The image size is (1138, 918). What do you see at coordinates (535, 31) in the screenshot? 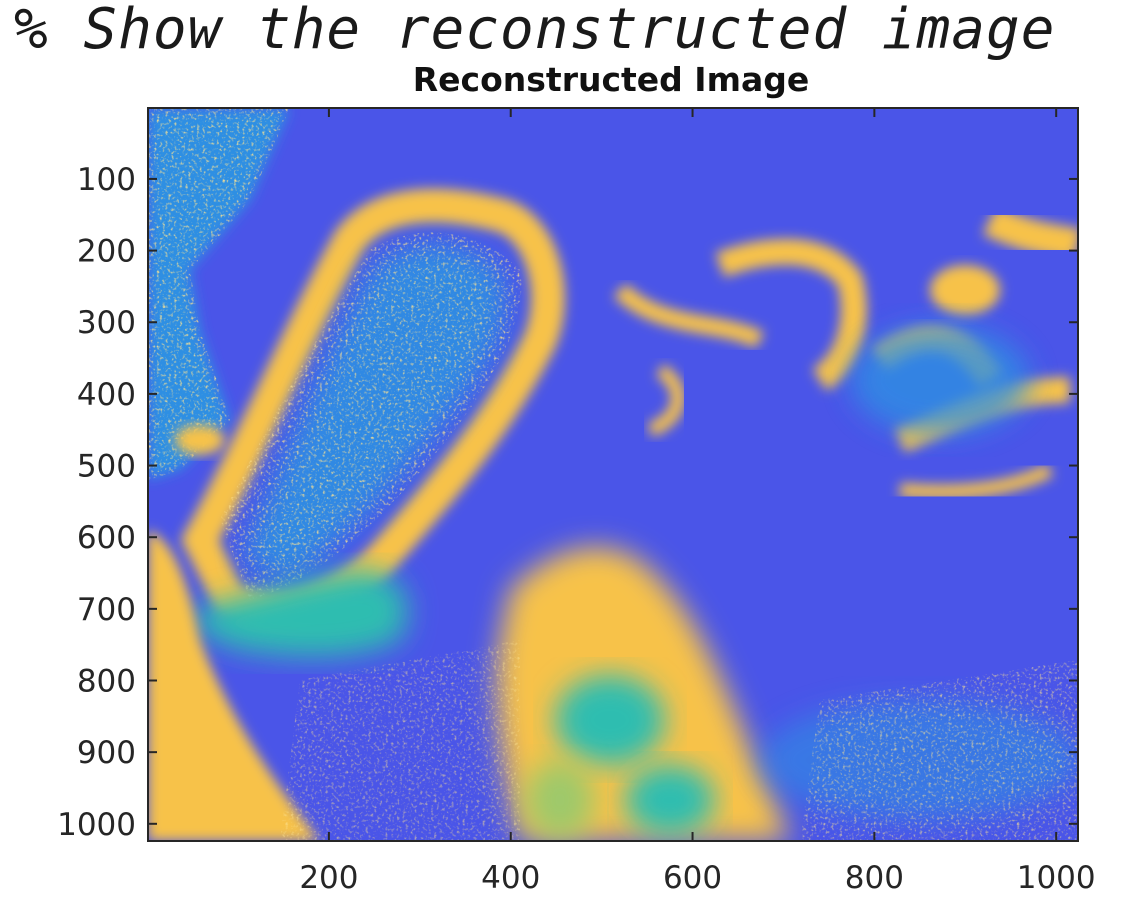
I see `code-comment: % Show the reconstructed image` at bounding box center [535, 31].